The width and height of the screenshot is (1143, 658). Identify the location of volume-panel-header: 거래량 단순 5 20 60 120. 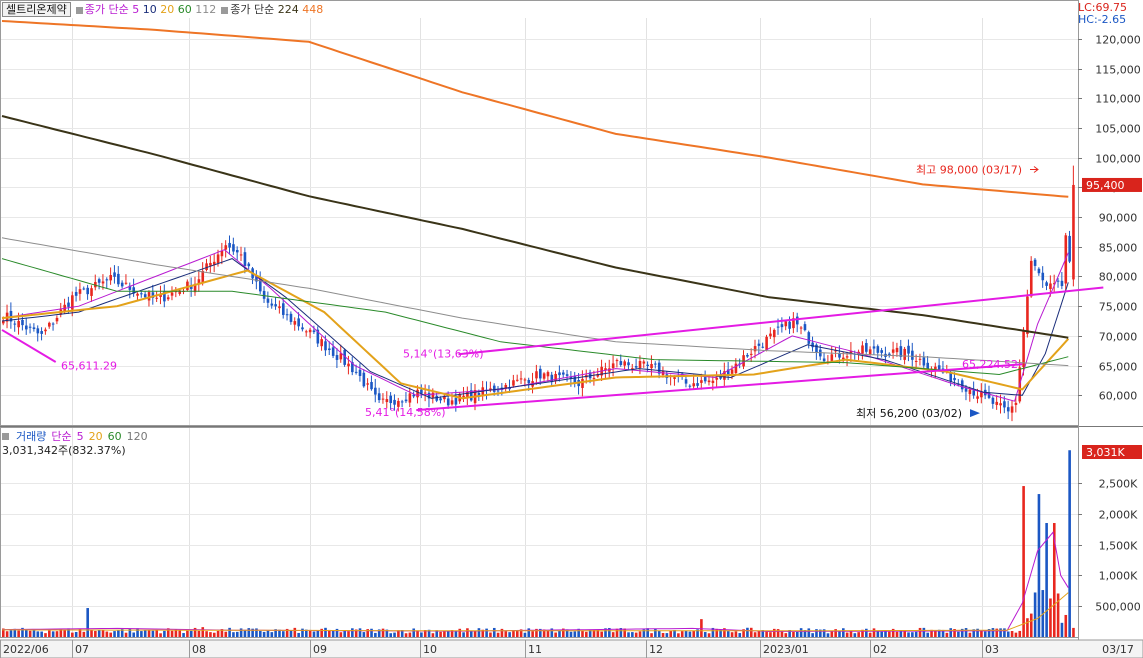
(75, 436).